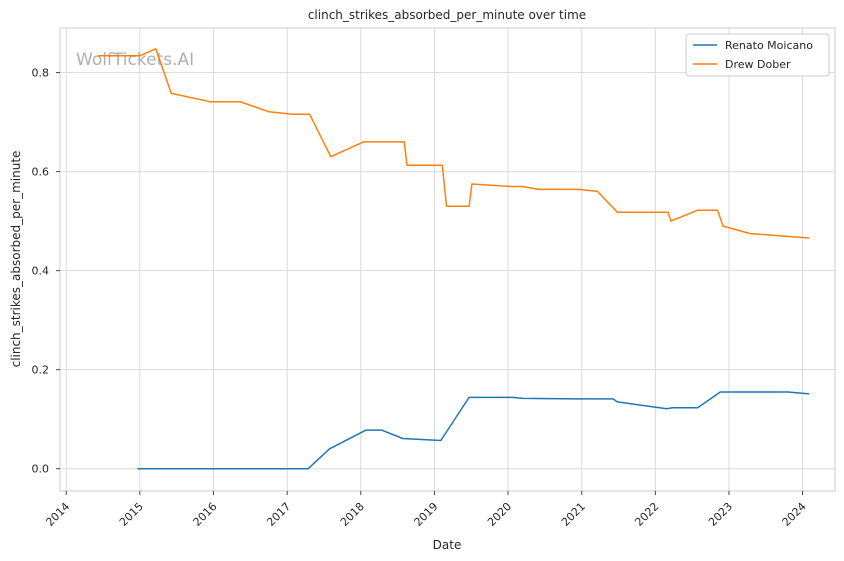 The width and height of the screenshot is (844, 561). I want to click on y-axis-ticks: 0.0 0.2 0.4 0.6 0.8, so click(46, 271).